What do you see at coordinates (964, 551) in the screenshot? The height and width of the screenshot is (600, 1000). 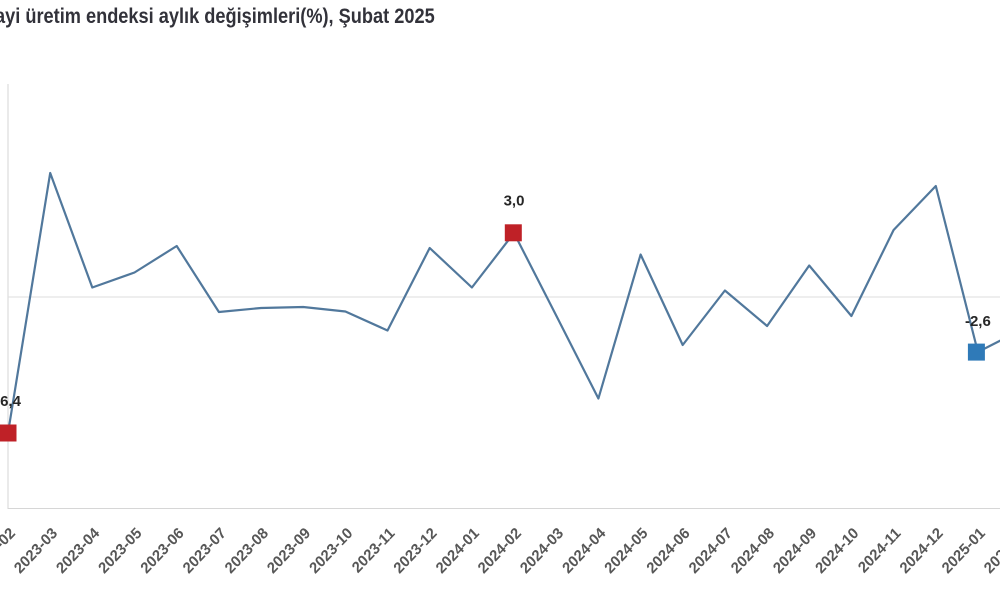 I see `svg-text: 2025-01` at bounding box center [964, 551].